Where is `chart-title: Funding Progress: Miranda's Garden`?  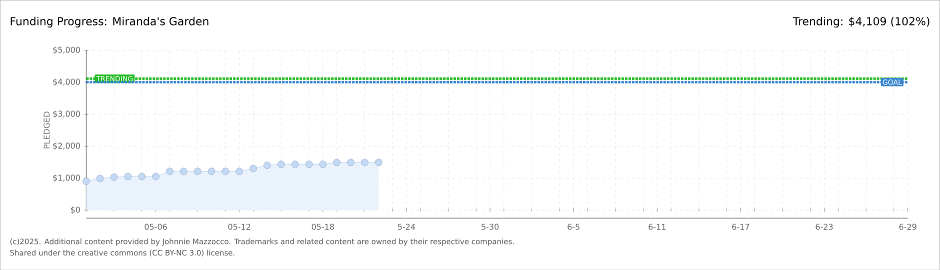
chart-title: Funding Progress: Miranda's Garden is located at coordinates (109, 22).